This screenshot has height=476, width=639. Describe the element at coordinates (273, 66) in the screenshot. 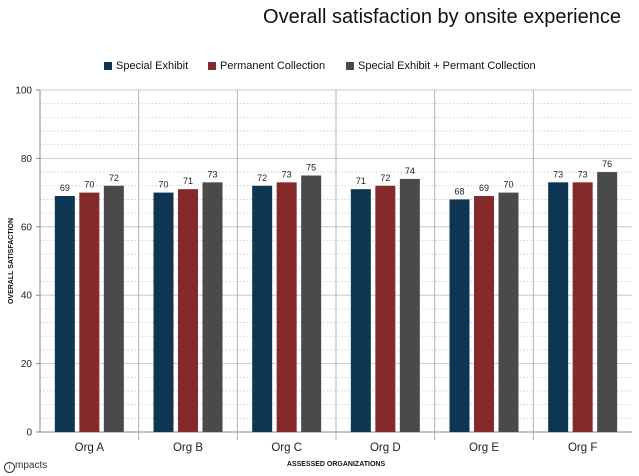

I see `legend-label-permanent-collection: Permanent Collection` at that location.